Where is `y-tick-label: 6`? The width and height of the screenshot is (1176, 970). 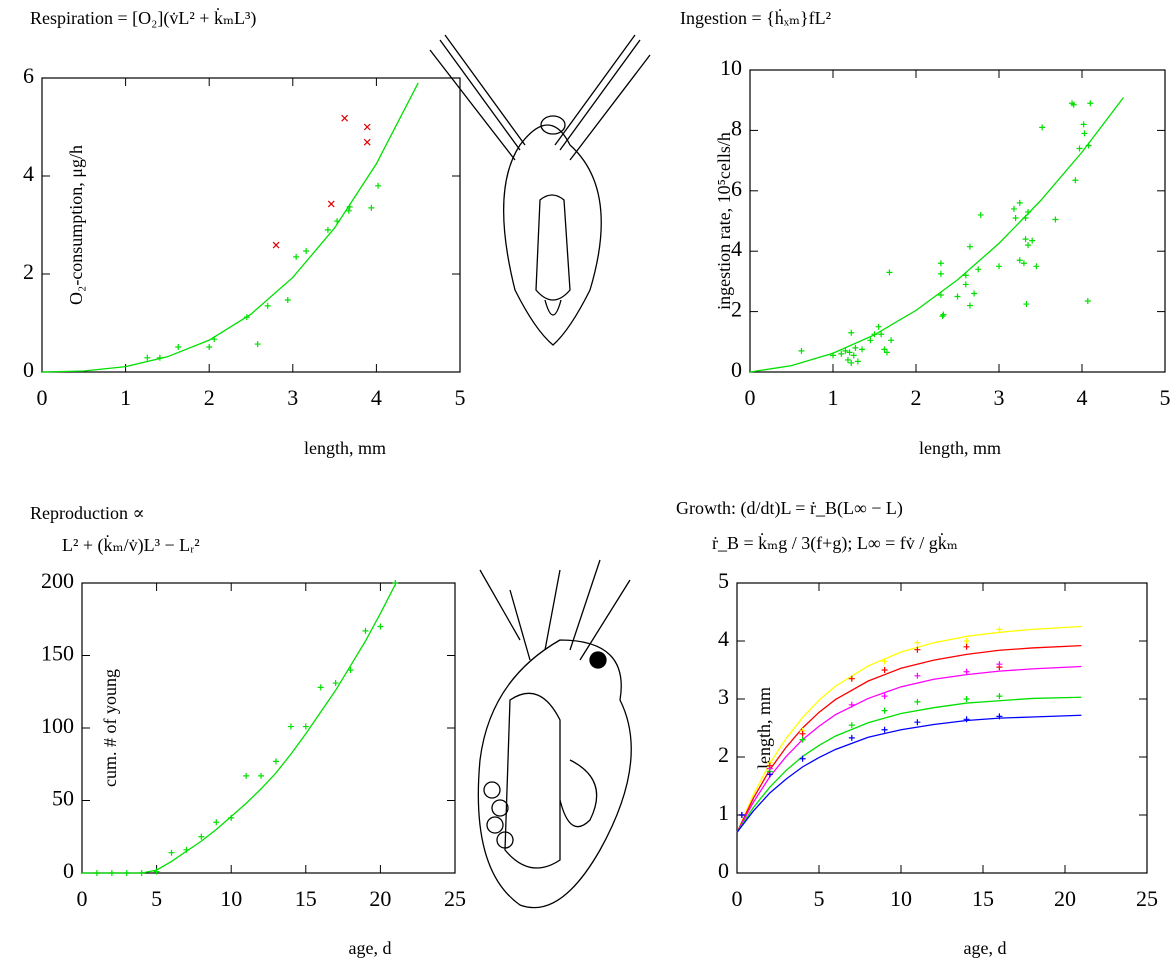
y-tick-label: 6 is located at coordinates (736, 188).